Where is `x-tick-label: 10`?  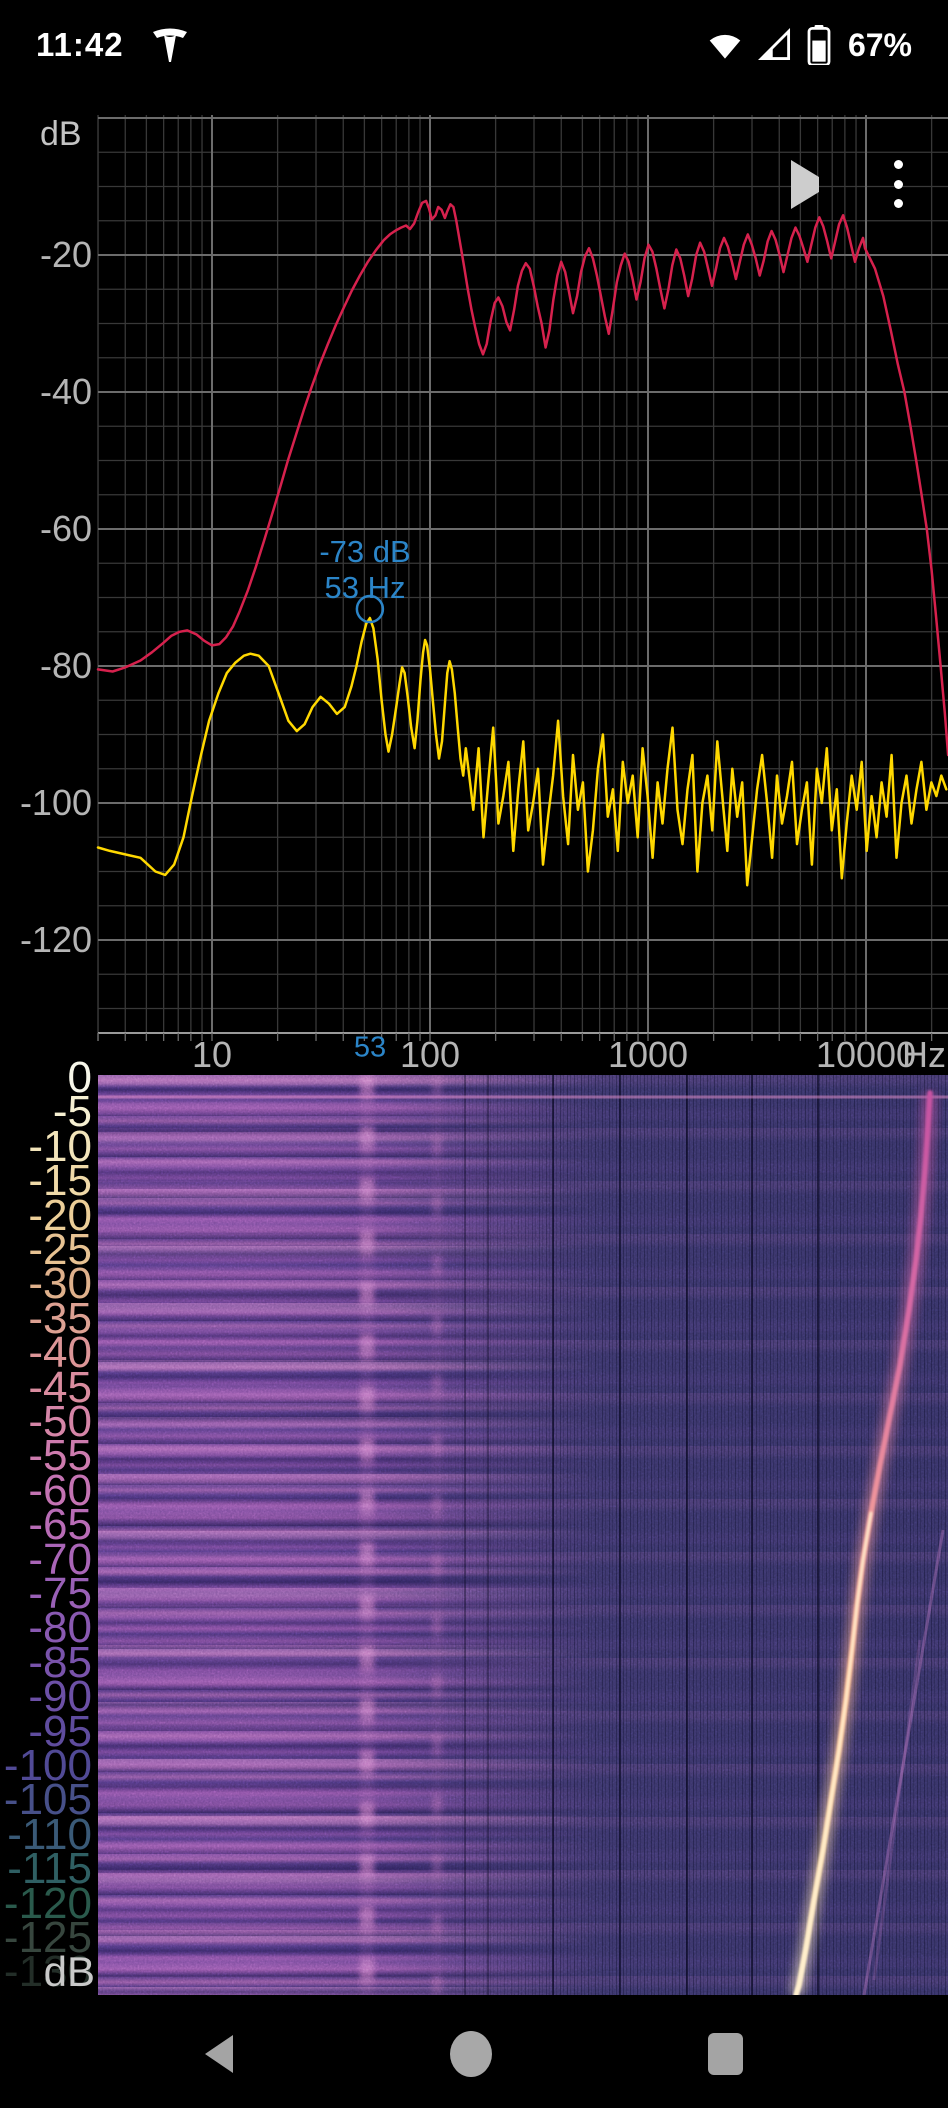
x-tick-label: 10 is located at coordinates (212, 1054).